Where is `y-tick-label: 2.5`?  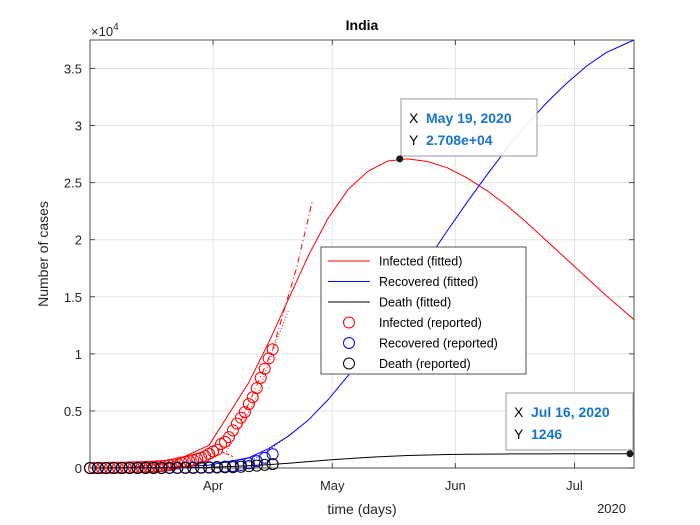 y-tick-label: 2.5 is located at coordinates (73, 183).